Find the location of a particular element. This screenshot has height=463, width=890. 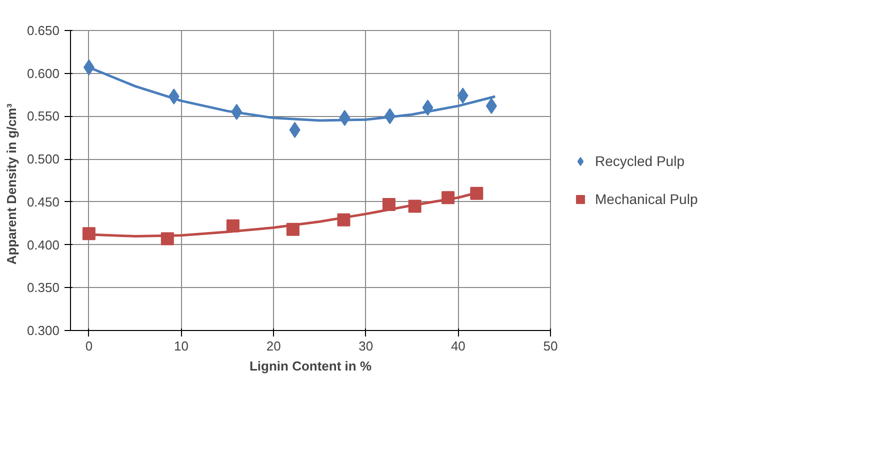

x-tick-label: 20 is located at coordinates (273, 346).